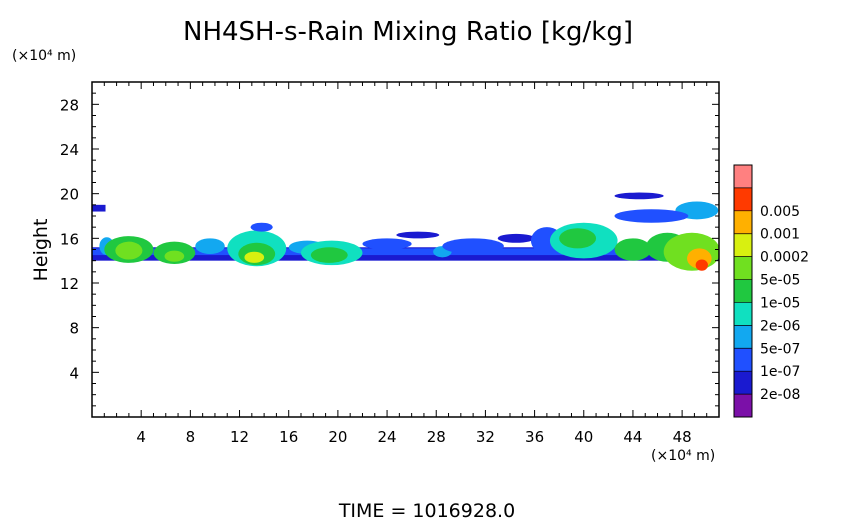 The width and height of the screenshot is (854, 519). Describe the element at coordinates (191, 437) in the screenshot. I see `x-tick-label: 8` at that location.